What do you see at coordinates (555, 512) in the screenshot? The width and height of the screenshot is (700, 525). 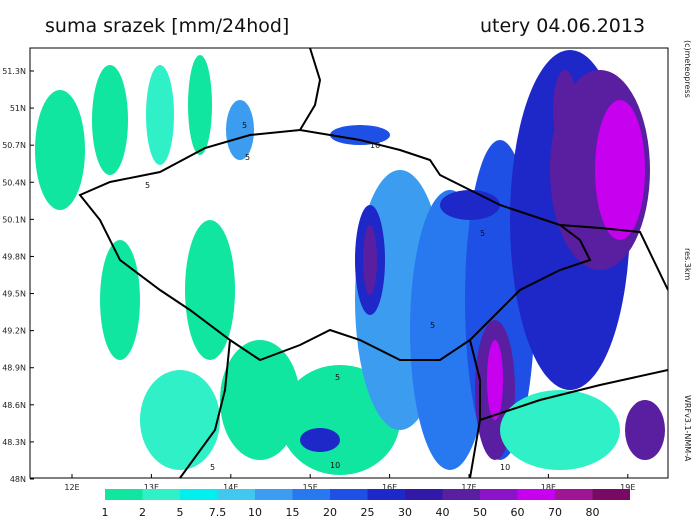 I see `legend-label: 70` at bounding box center [555, 512].